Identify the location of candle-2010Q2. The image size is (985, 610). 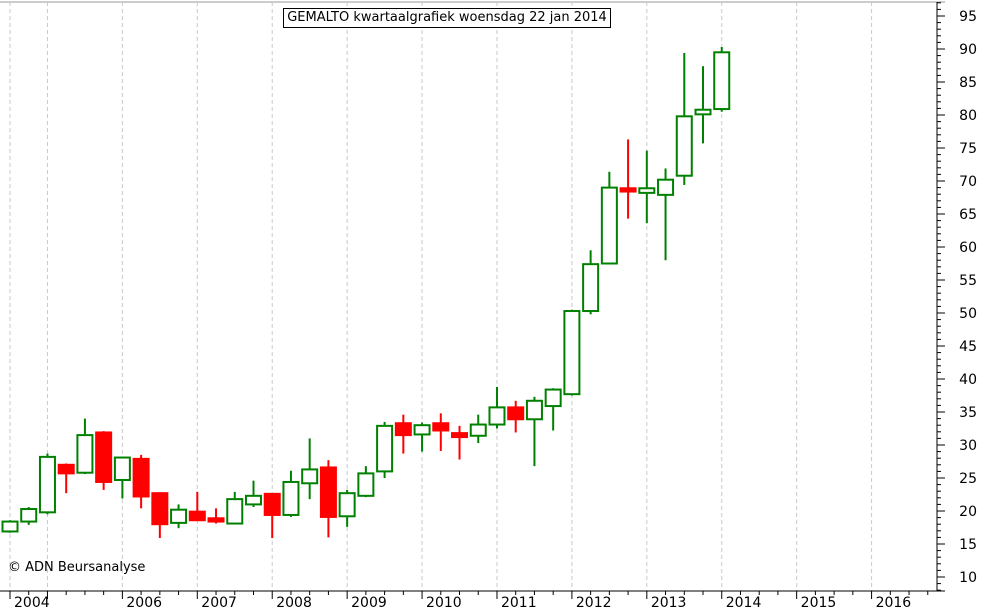
(441, 432).